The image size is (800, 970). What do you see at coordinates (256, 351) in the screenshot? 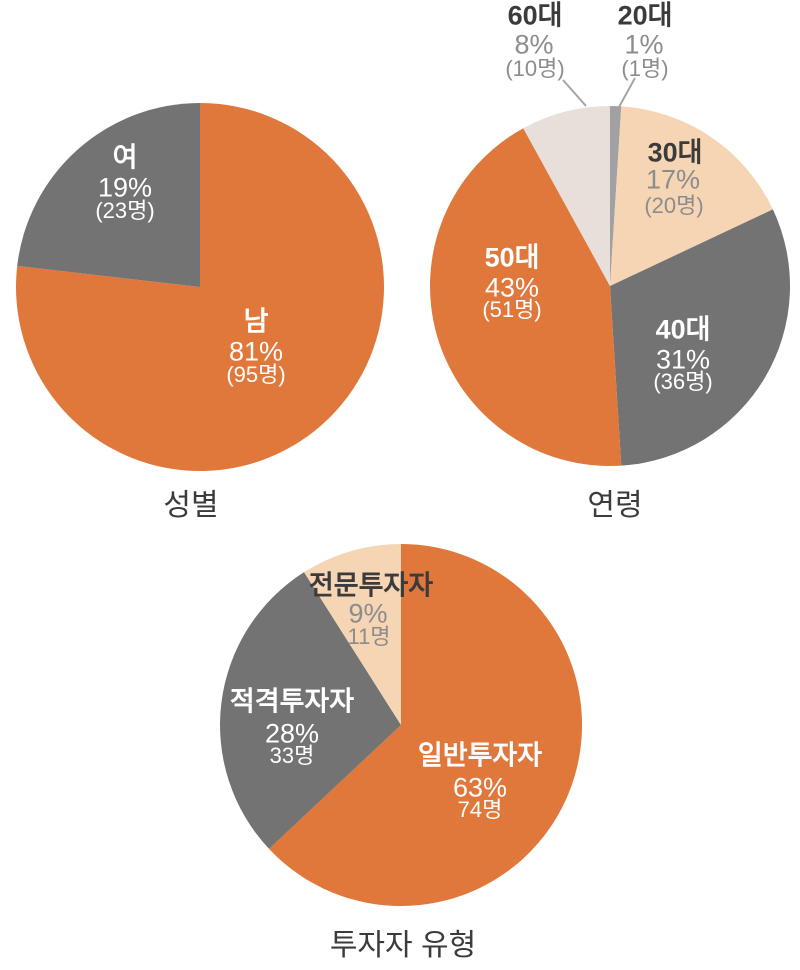
I see `gender-male-pct: 81%` at bounding box center [256, 351].